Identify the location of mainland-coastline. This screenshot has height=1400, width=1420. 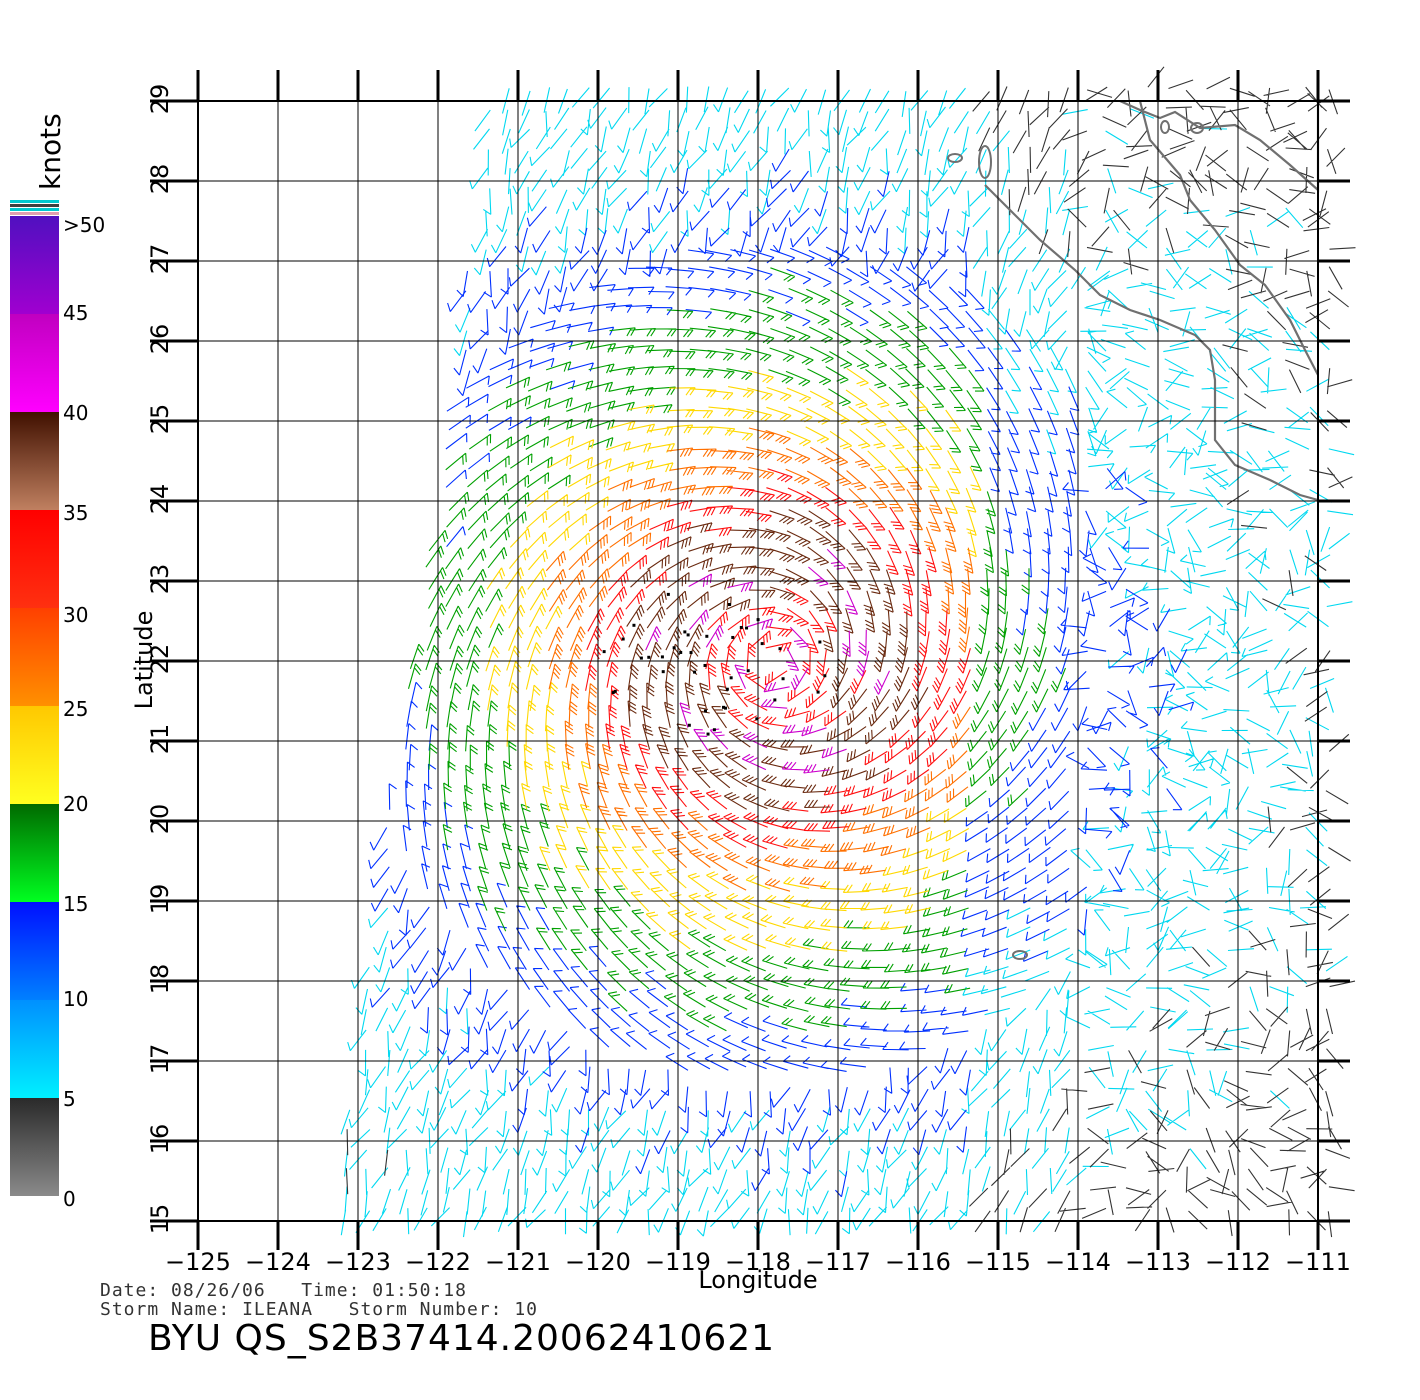
(1219, 146).